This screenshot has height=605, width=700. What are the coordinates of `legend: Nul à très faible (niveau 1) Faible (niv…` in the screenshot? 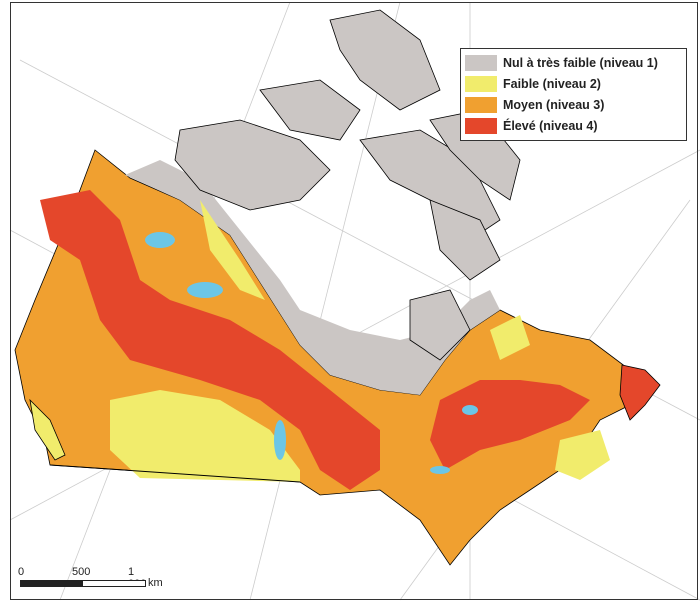 It's located at (573, 94).